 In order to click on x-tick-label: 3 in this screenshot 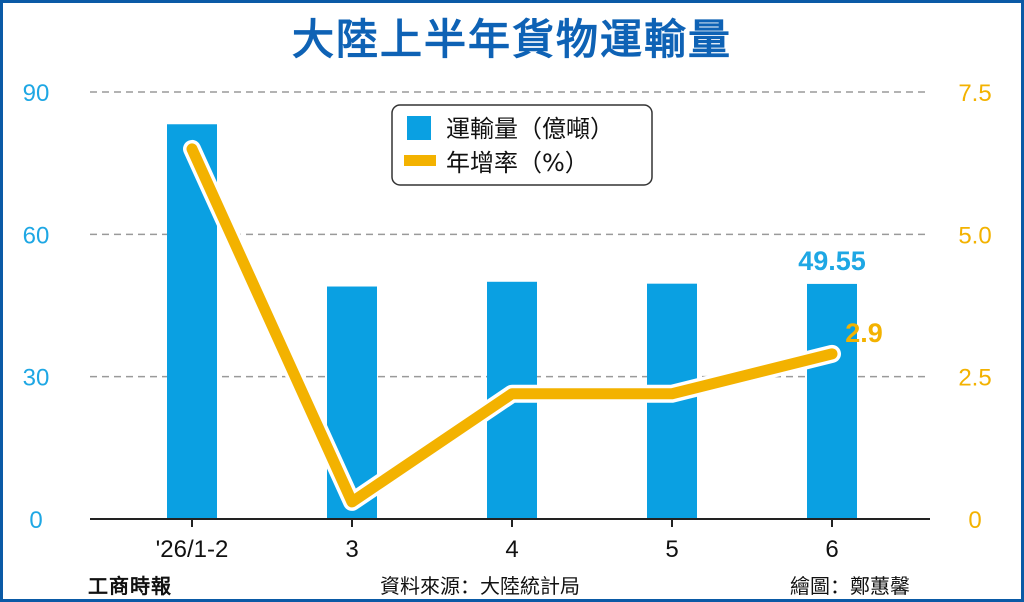, I will do `click(351, 549)`.